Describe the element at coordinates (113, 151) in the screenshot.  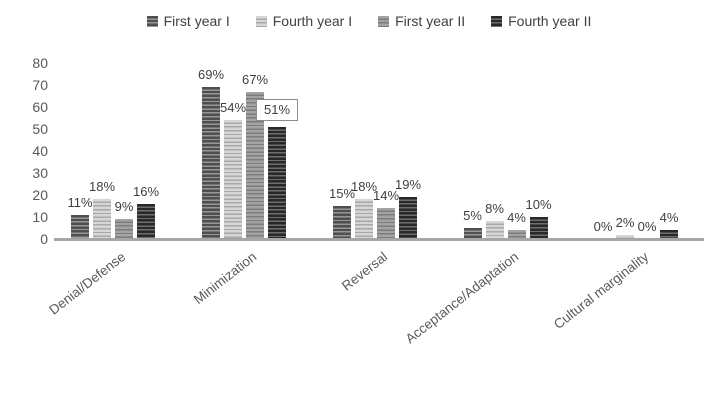
I see `bar-cluster-1: 11% 18% 9% 16%` at that location.